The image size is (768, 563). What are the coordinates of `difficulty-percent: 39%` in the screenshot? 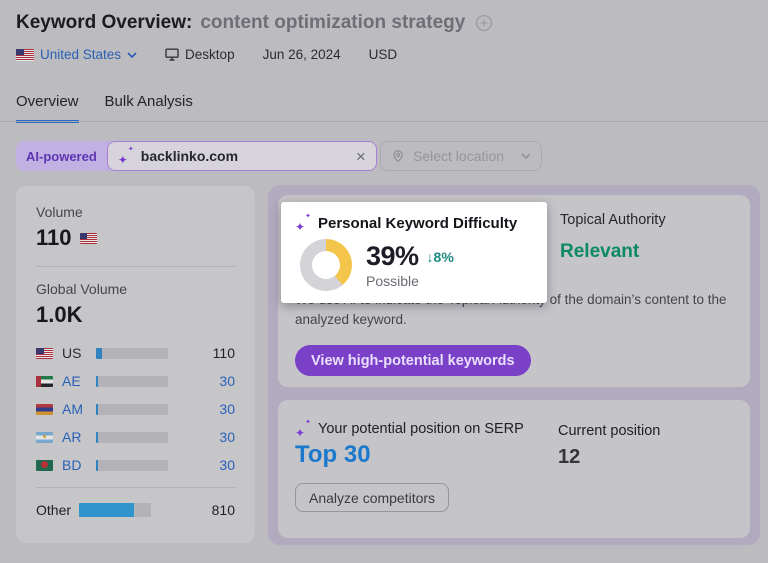 It's located at (392, 256).